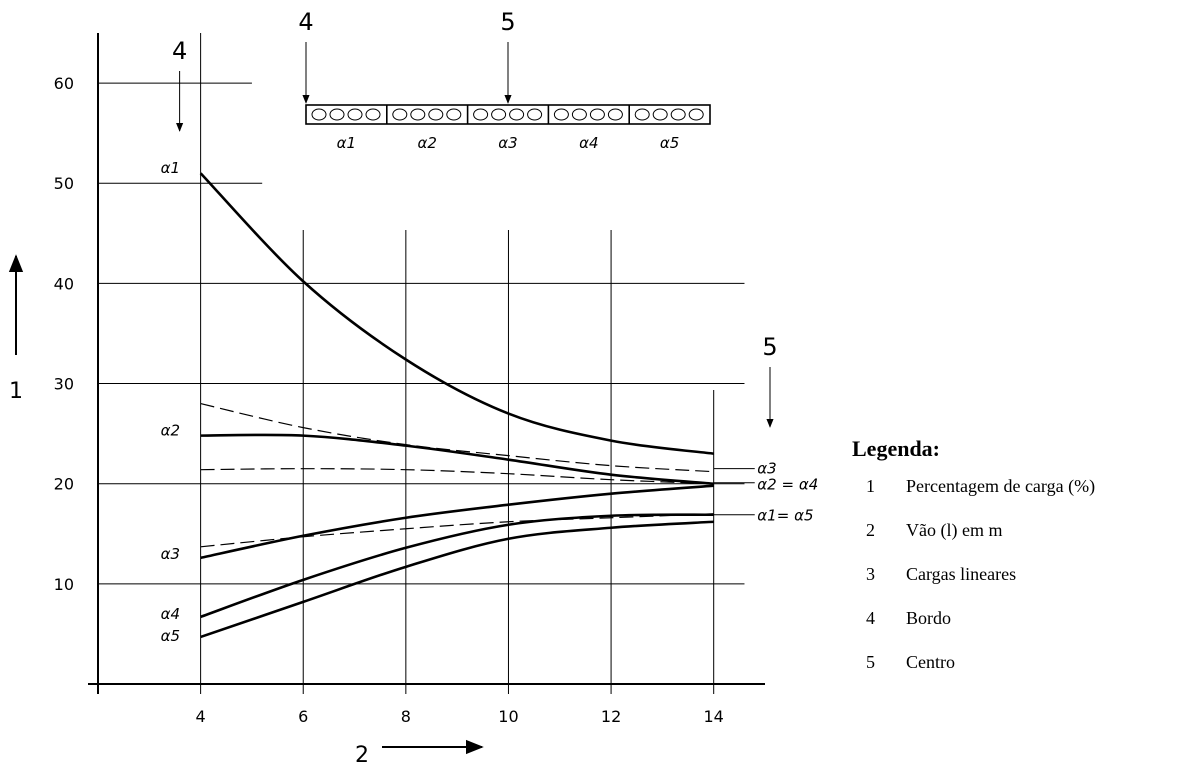  Describe the element at coordinates (508, 114) in the screenshot. I see `slab-outline` at that location.